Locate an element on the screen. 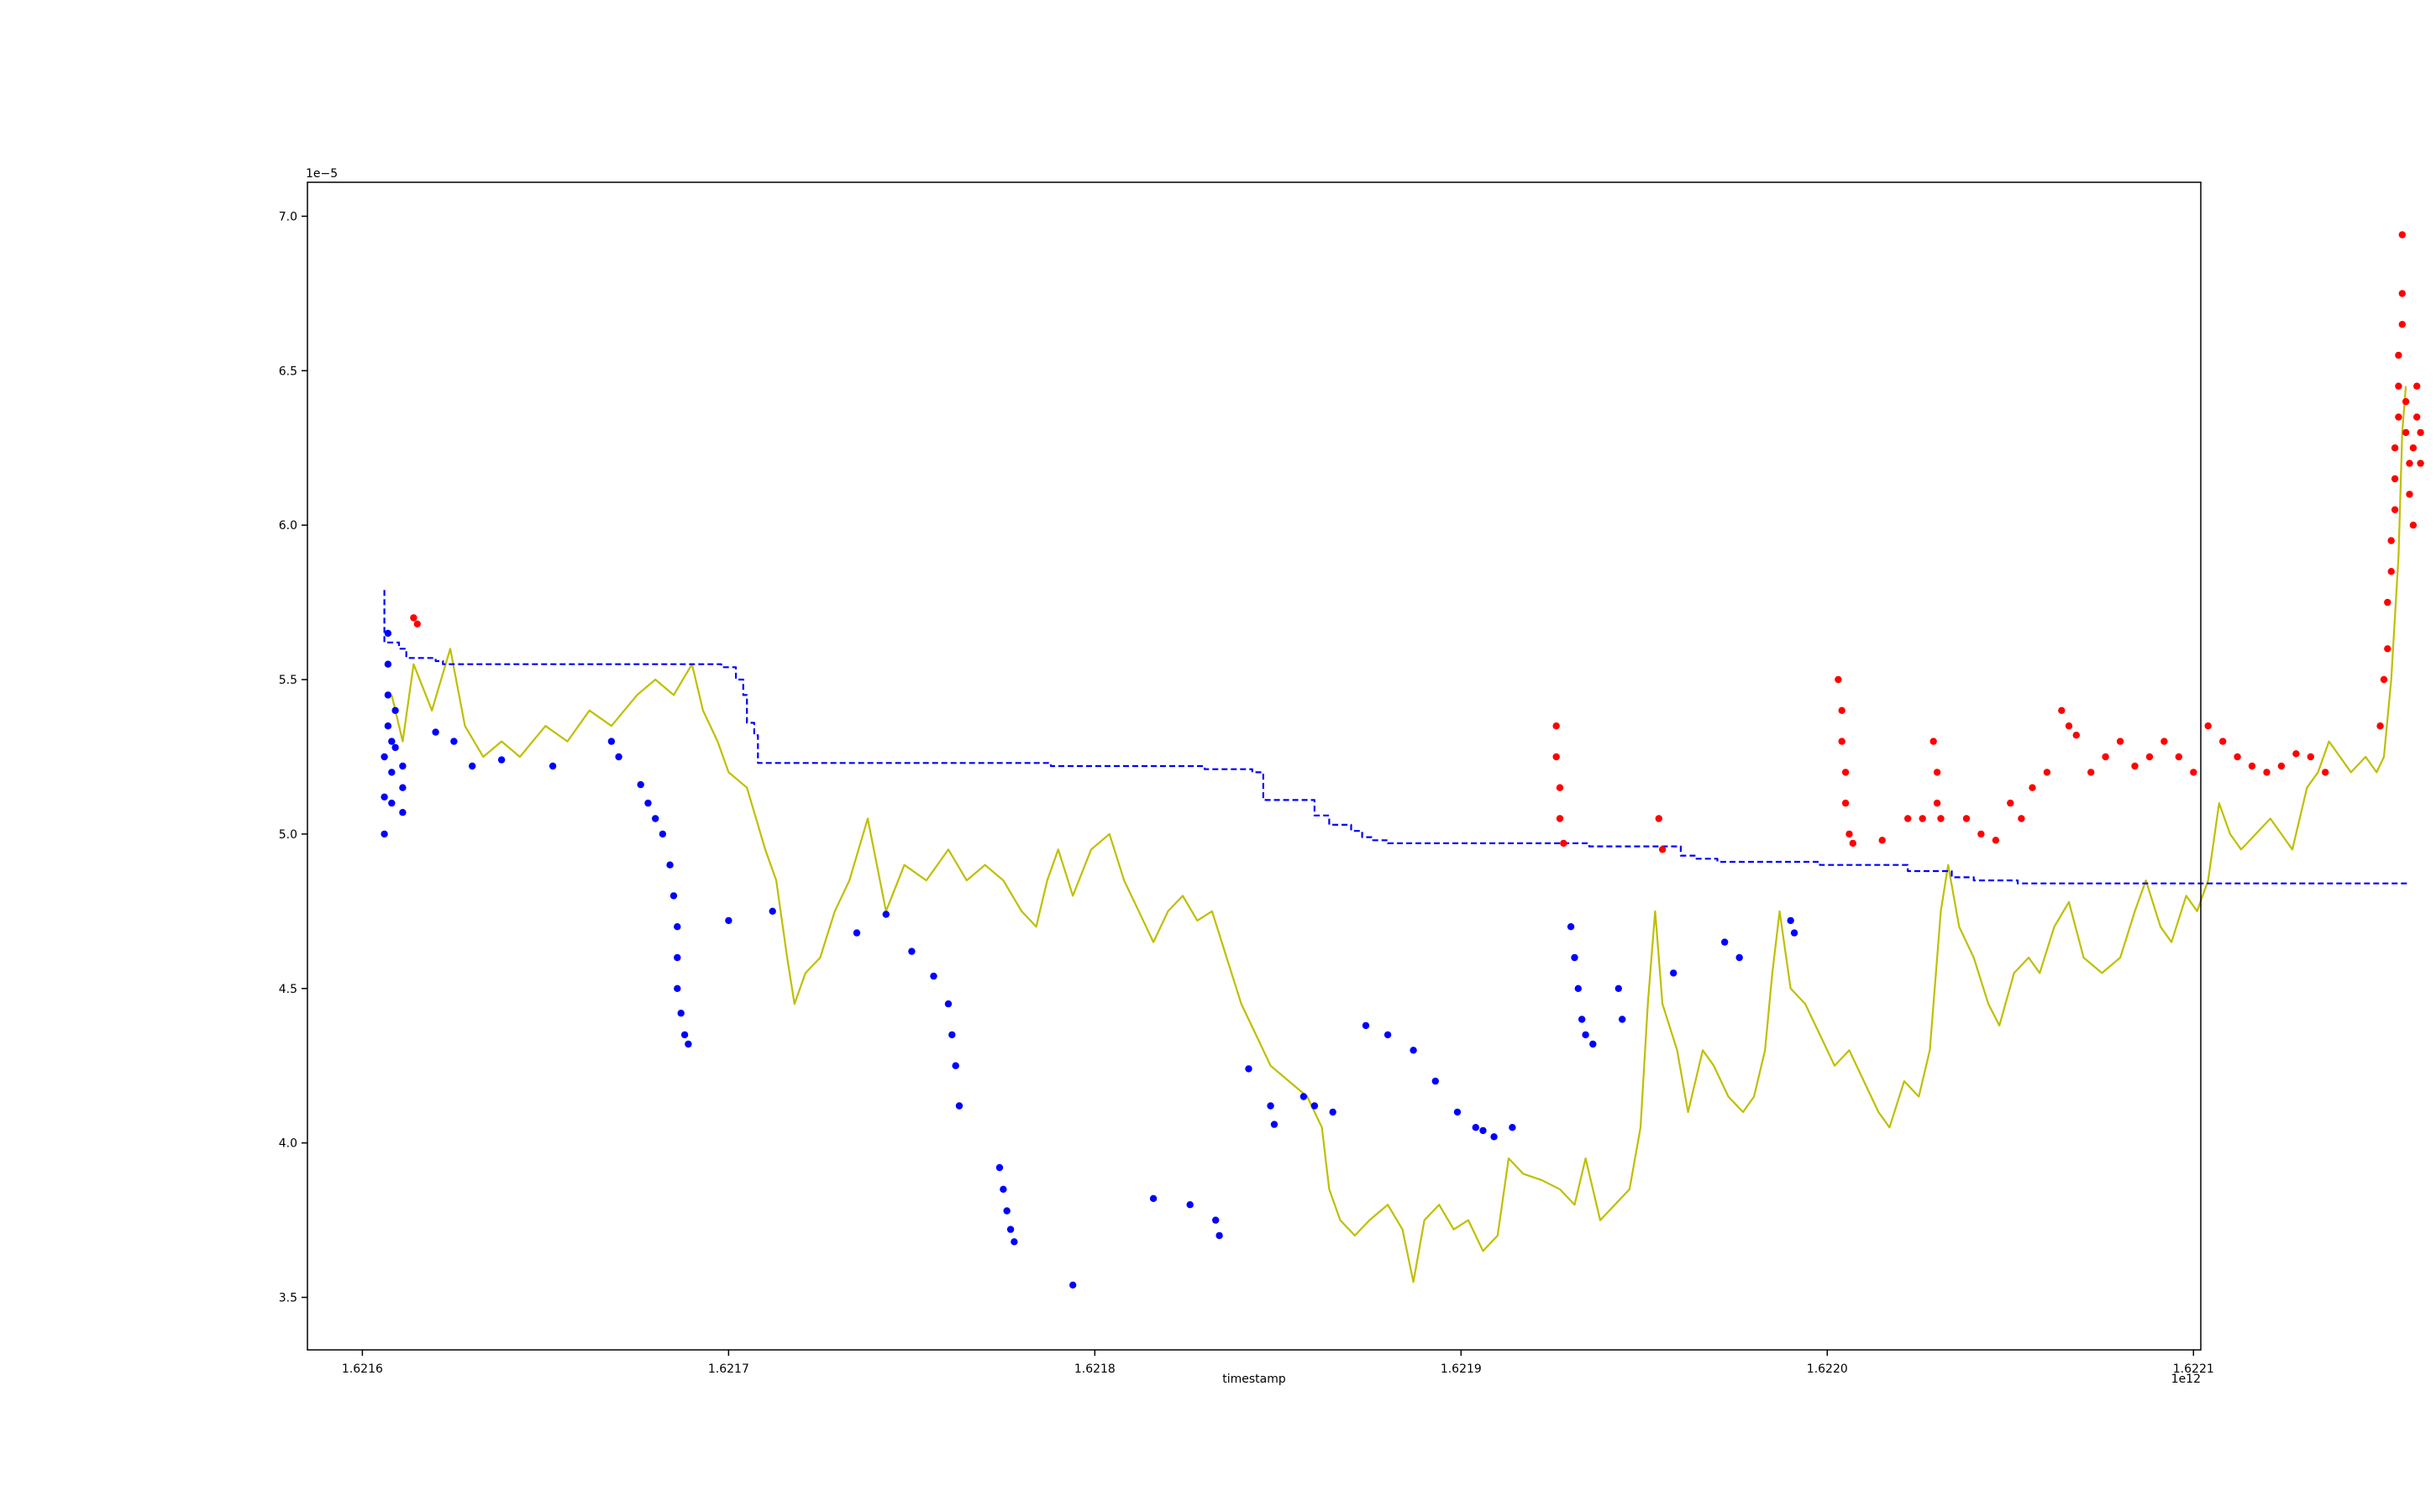 The image size is (2436, 1512). y-tick-label: 7.0 is located at coordinates (288, 216).